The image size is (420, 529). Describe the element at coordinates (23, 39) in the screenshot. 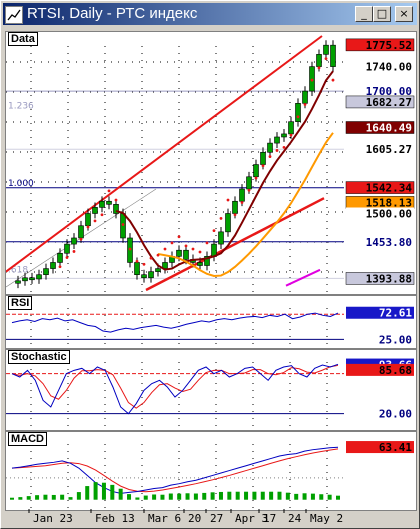

I see `price-pane-label: Data` at that location.